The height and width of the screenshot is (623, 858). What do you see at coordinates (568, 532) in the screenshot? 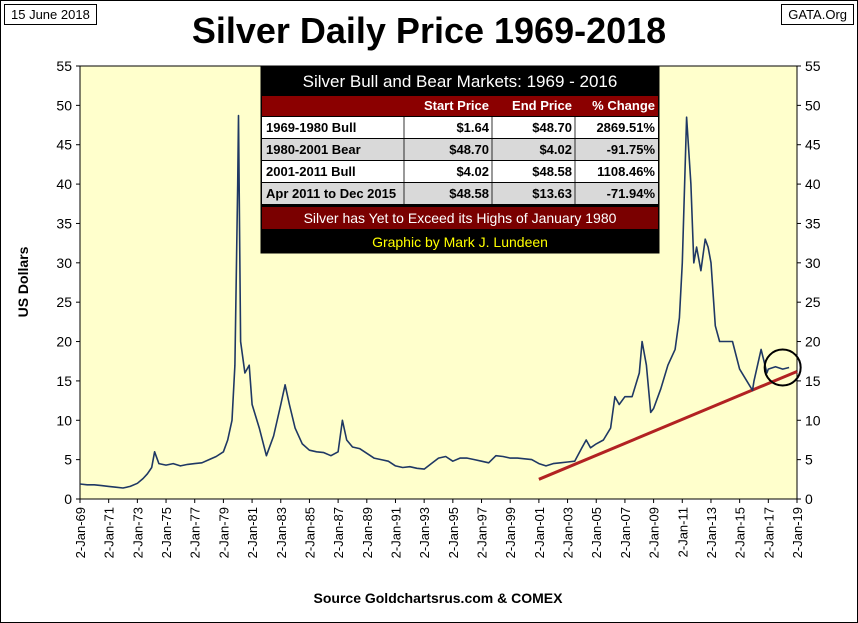
I see `x-tick-label: 2-Jan-03` at bounding box center [568, 532].